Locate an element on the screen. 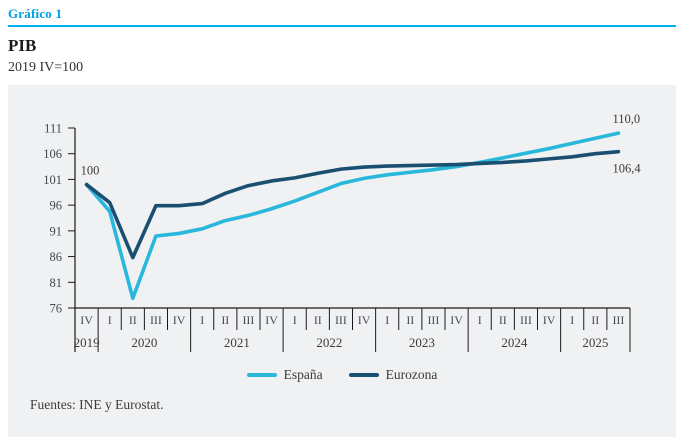  chart-kicker: Gráfico 1 is located at coordinates (35, 13).